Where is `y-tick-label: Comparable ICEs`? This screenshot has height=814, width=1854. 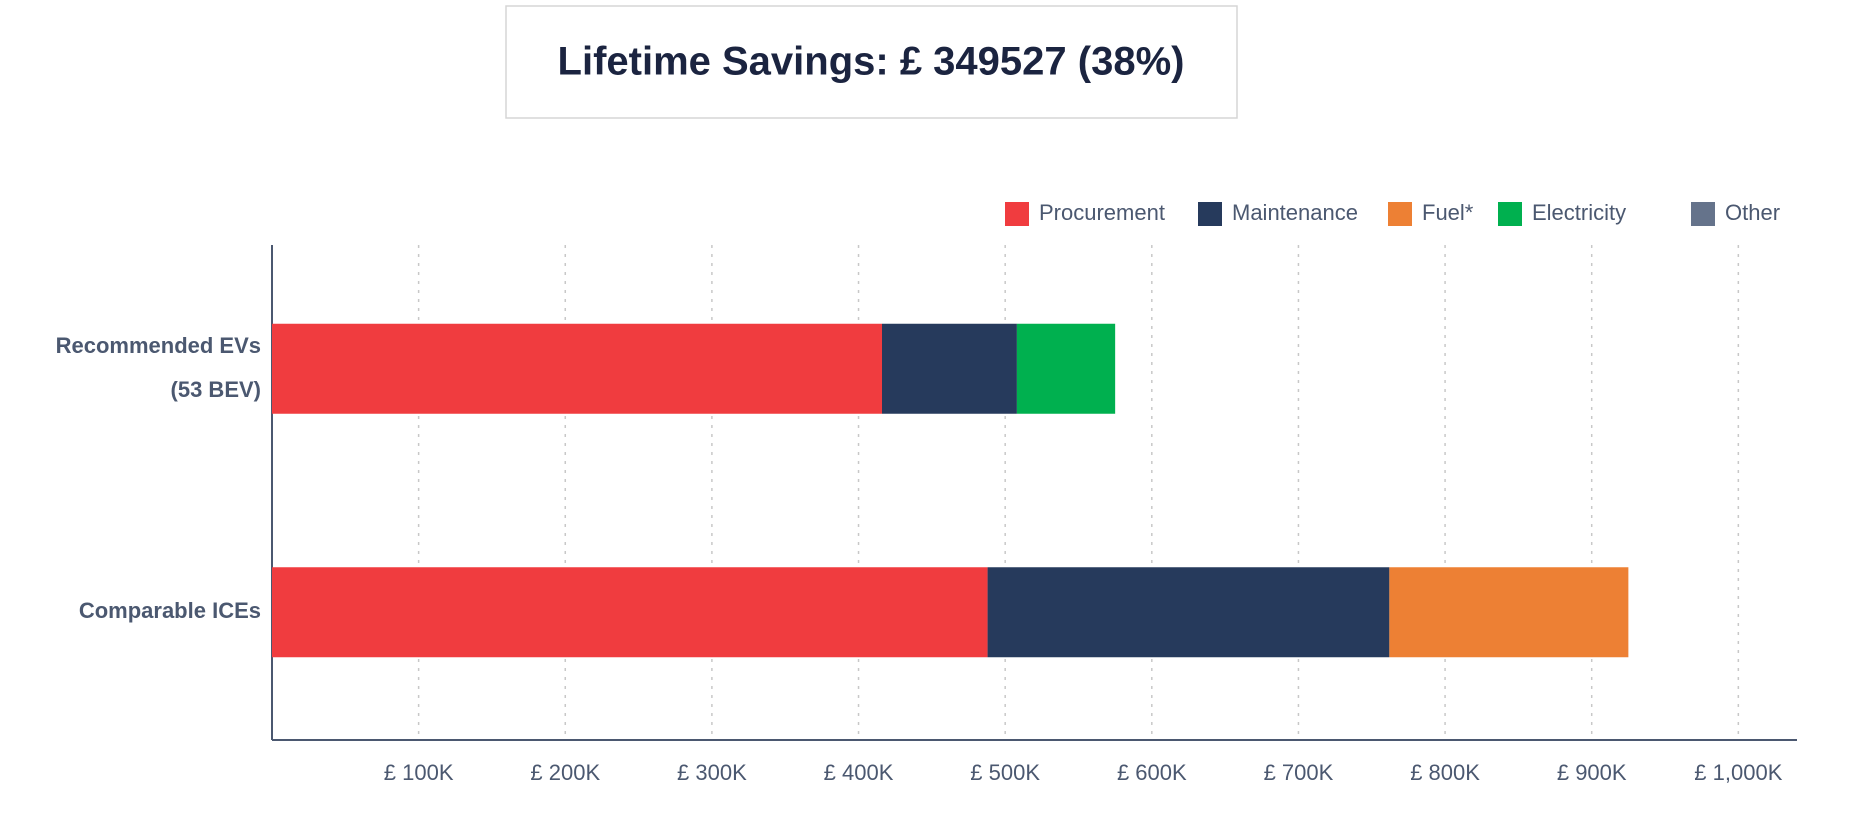 y-tick-label: Comparable ICEs is located at coordinates (170, 610).